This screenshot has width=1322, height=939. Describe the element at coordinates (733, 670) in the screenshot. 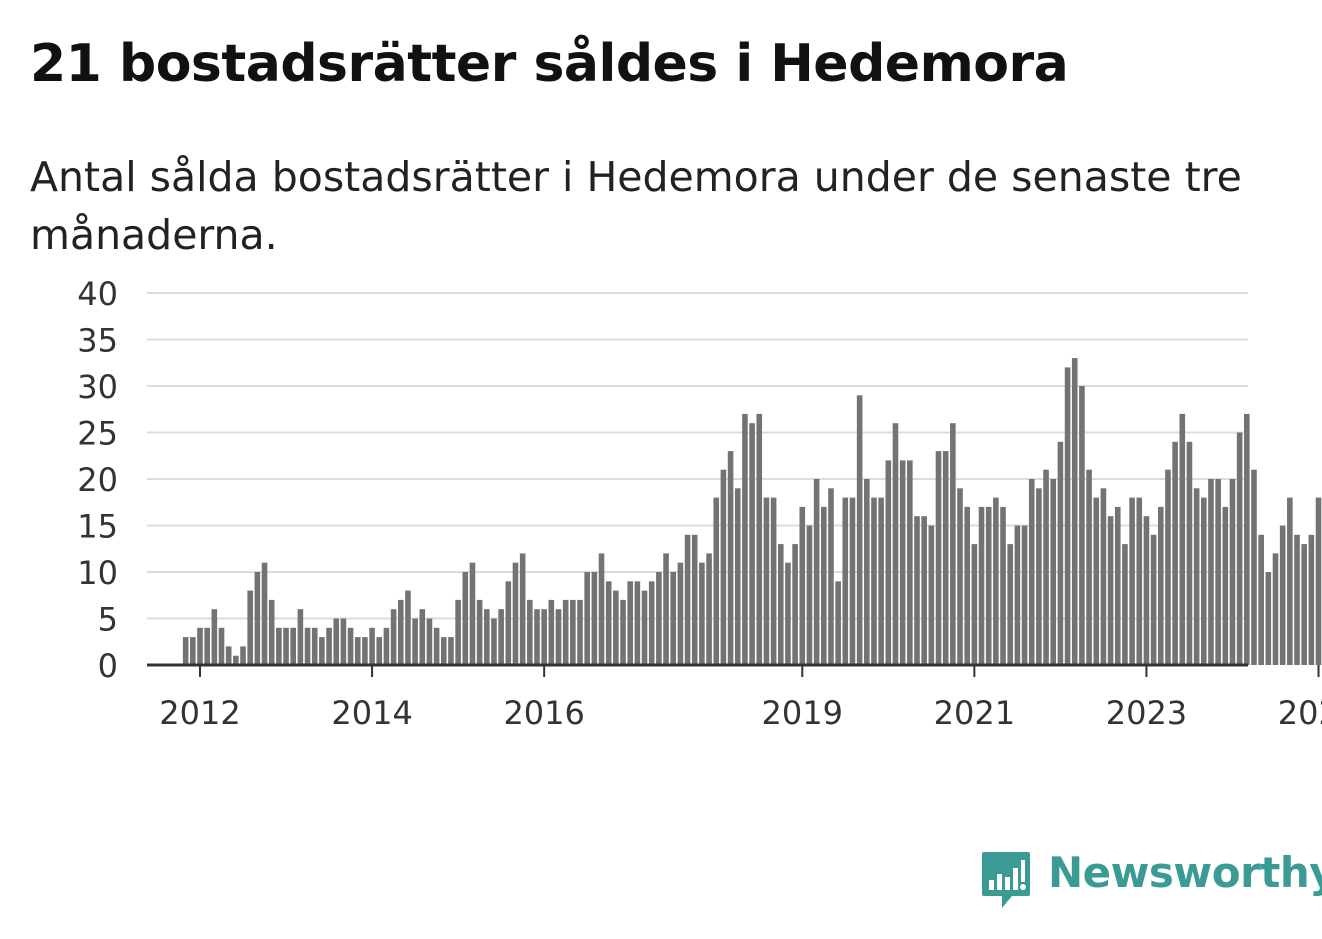

I see `axes` at that location.